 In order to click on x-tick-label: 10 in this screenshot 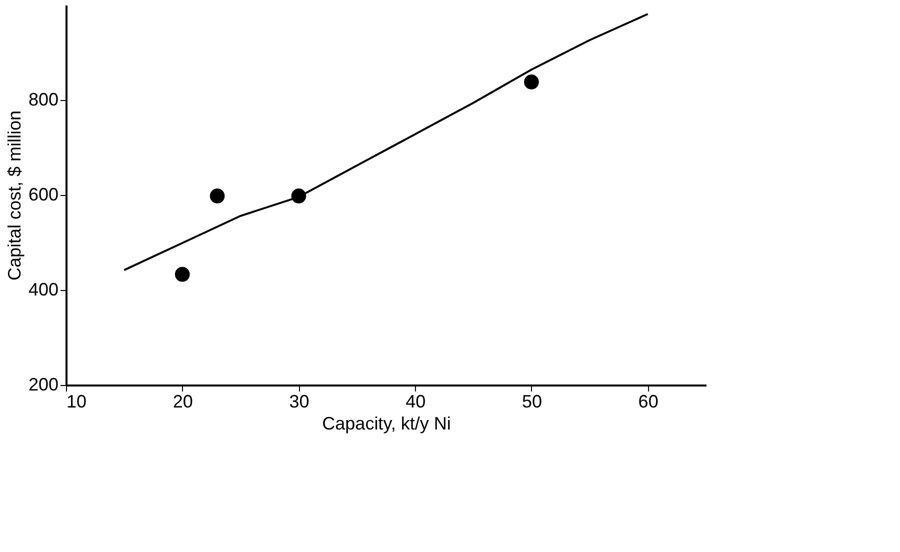, I will do `click(76, 402)`.